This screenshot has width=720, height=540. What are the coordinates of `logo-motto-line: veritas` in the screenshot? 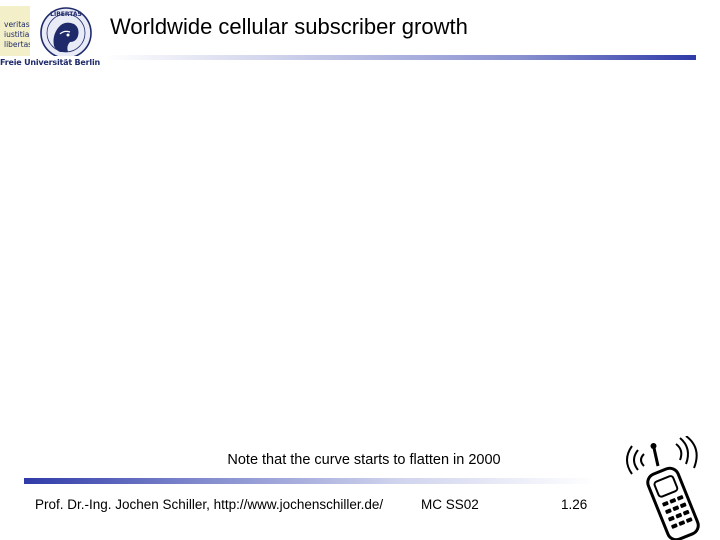 It's located at (17, 24).